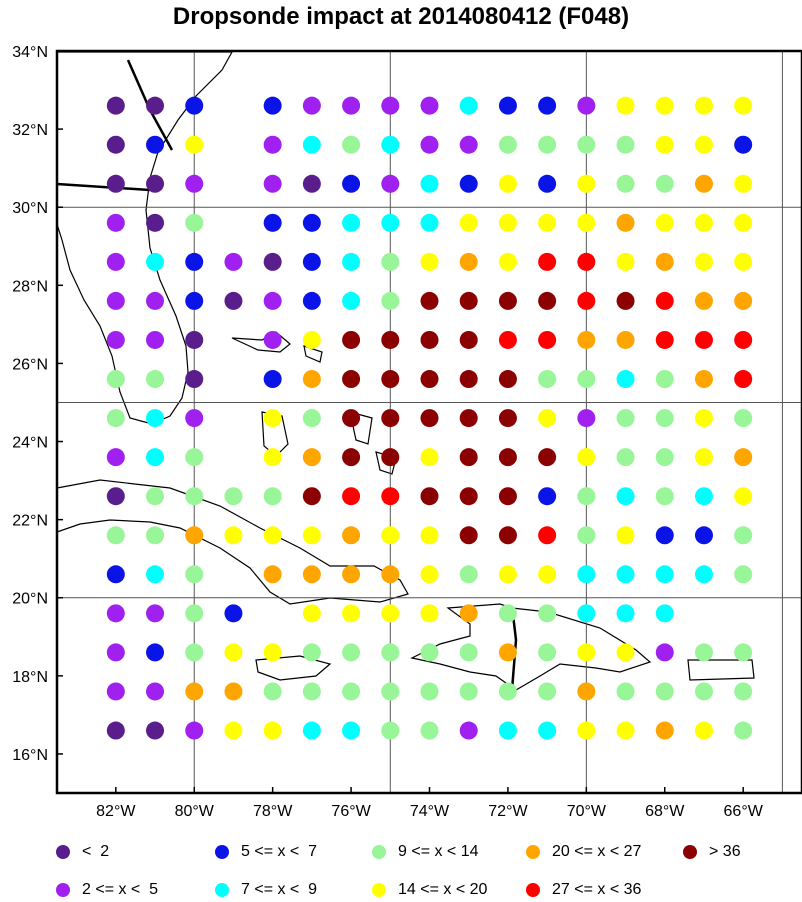  What do you see at coordinates (30, 599) in the screenshot?
I see `y-tick-label: 20°N` at bounding box center [30, 599].